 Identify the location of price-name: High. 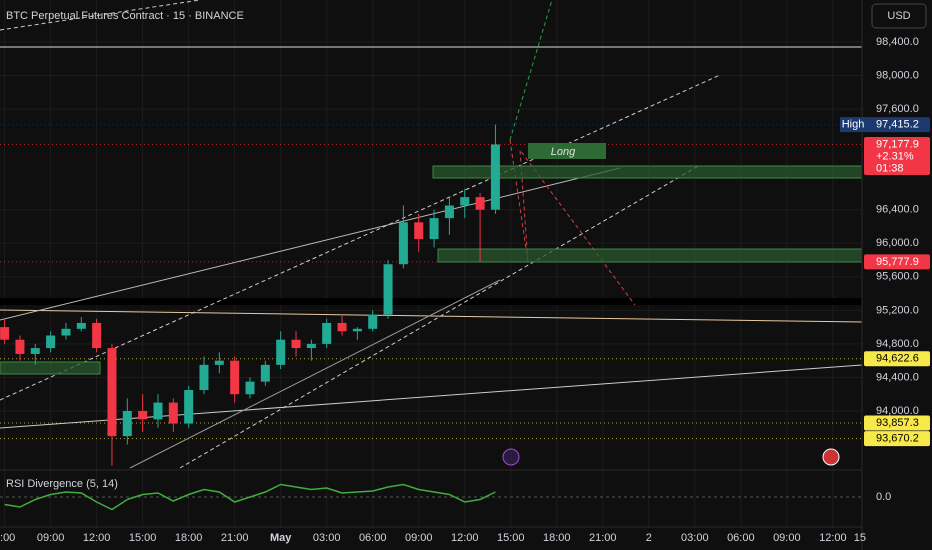
(853, 124).